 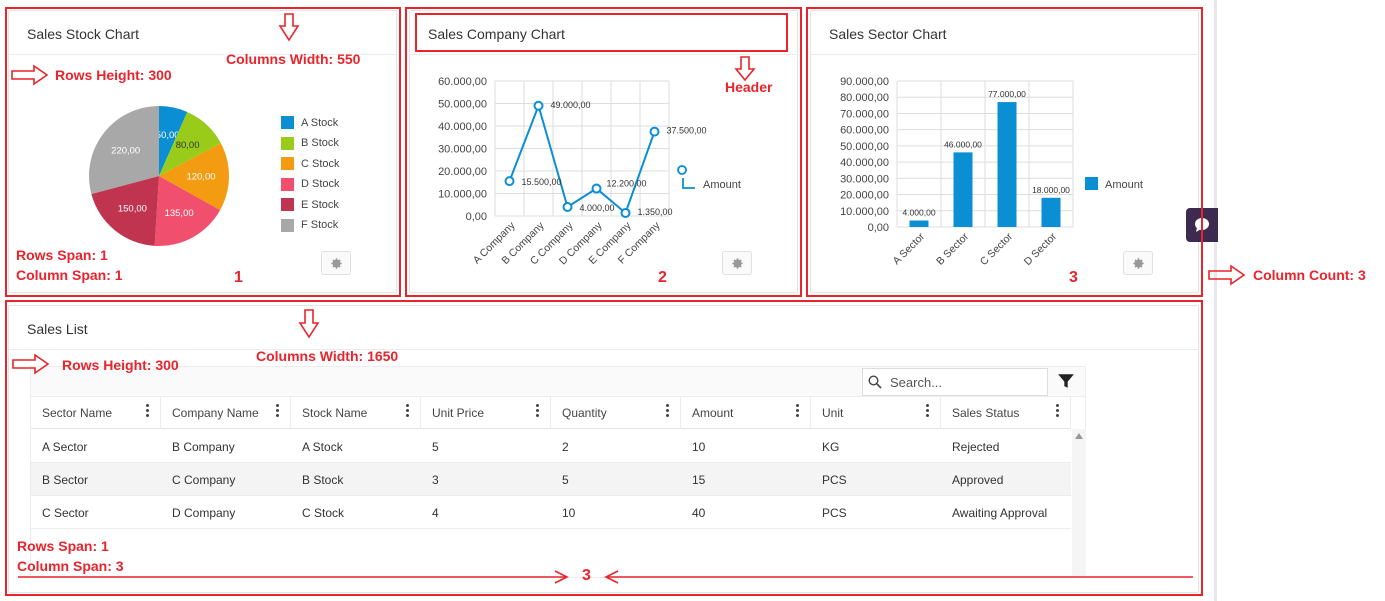 I want to click on y-tick-label: 20.000,00, so click(x=462, y=172).